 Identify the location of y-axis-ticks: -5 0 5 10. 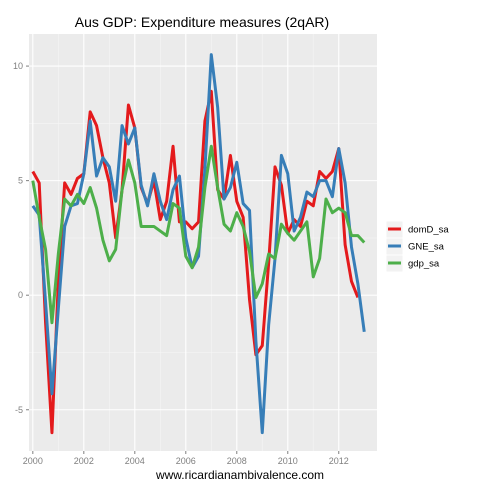
(21, 238).